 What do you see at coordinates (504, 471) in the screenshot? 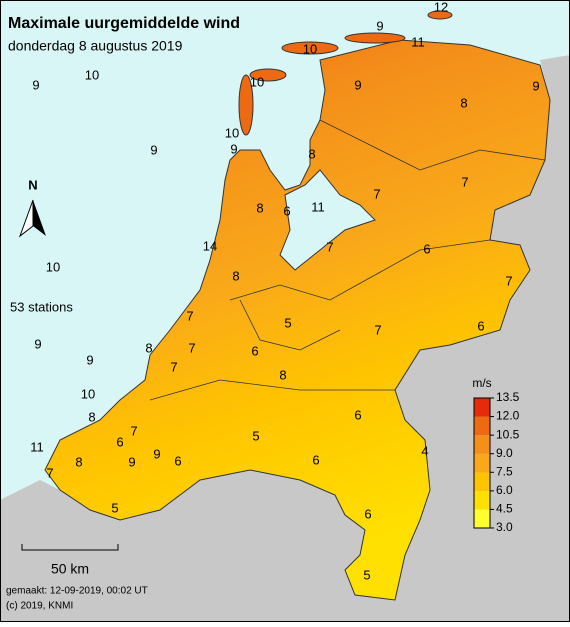
I see `legend-label: 7.5` at bounding box center [504, 471].